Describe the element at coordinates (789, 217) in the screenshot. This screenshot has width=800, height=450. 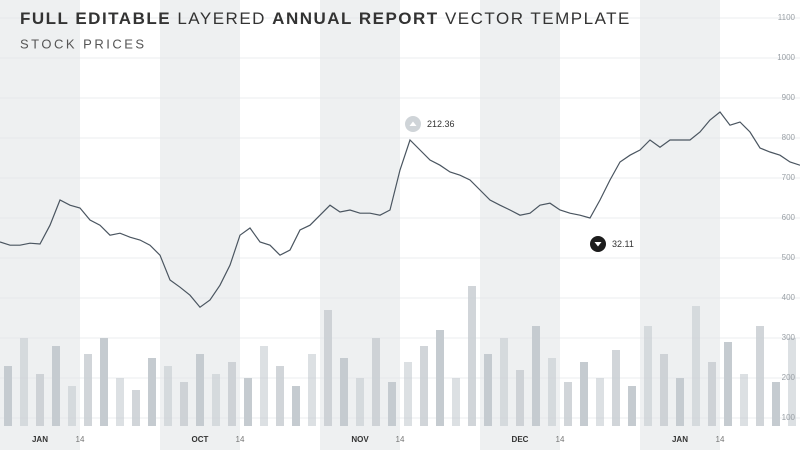
I see `y-tick-label: 600` at that location.